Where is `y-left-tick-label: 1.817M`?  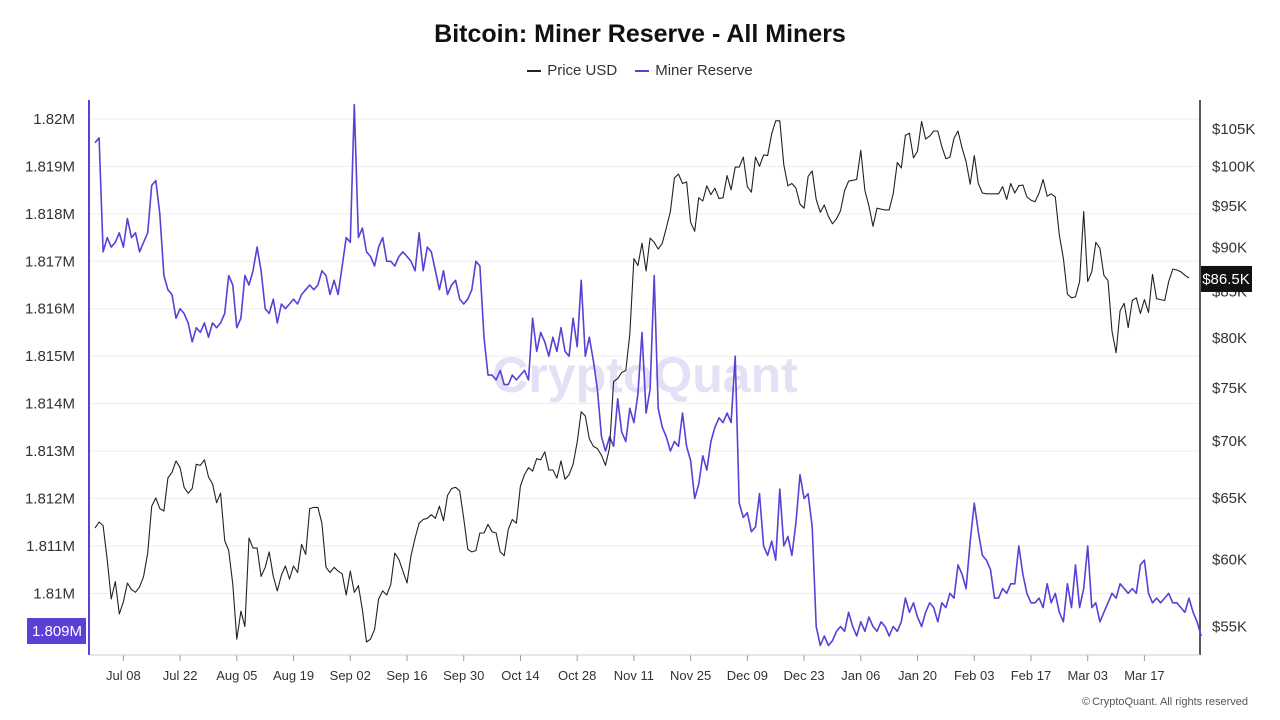 y-left-tick-label: 1.817M is located at coordinates (50, 261).